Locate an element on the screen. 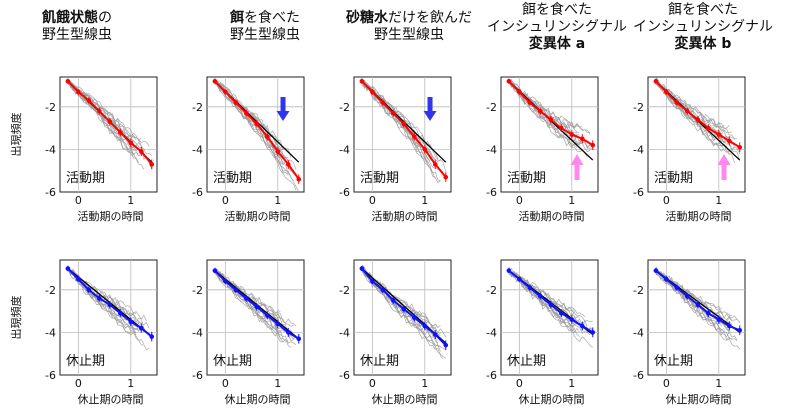  header-line: 変異体 b is located at coordinates (703, 44).